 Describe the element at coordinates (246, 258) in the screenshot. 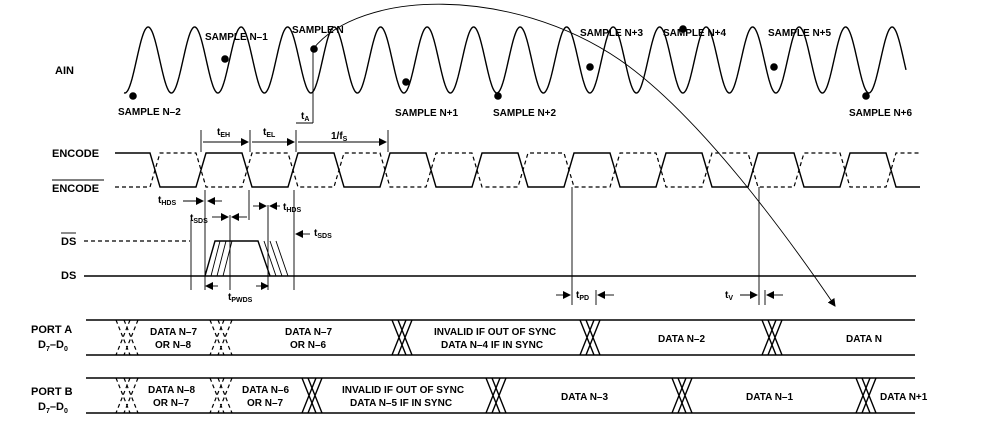

I see `ds-pulse` at that location.